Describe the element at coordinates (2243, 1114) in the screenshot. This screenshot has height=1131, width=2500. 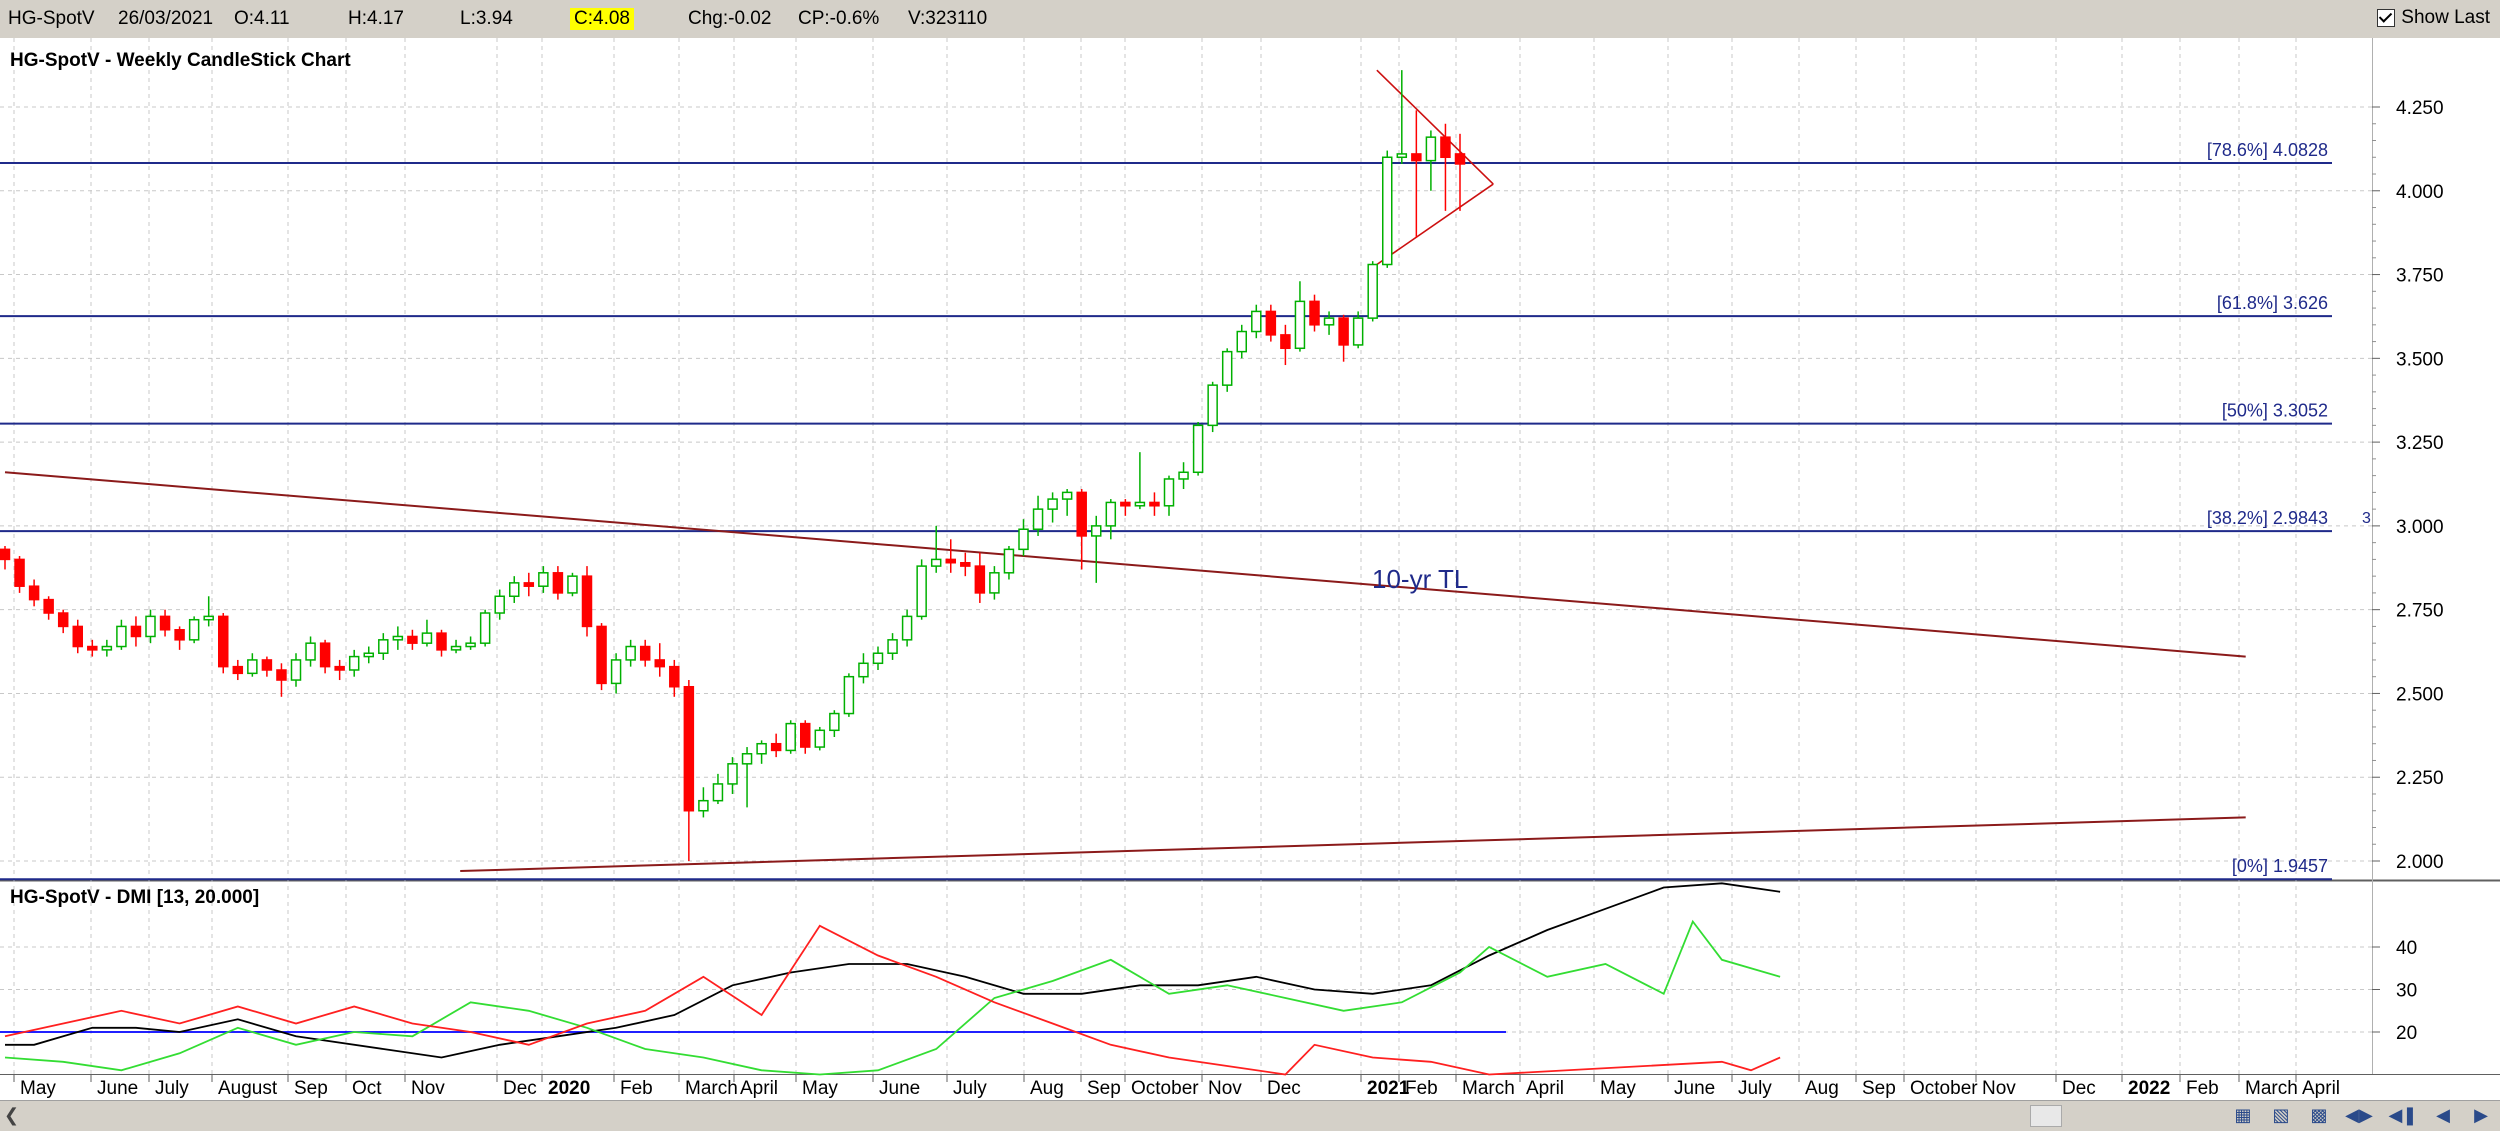
I see `zoom-in-icon: ▦` at that location.